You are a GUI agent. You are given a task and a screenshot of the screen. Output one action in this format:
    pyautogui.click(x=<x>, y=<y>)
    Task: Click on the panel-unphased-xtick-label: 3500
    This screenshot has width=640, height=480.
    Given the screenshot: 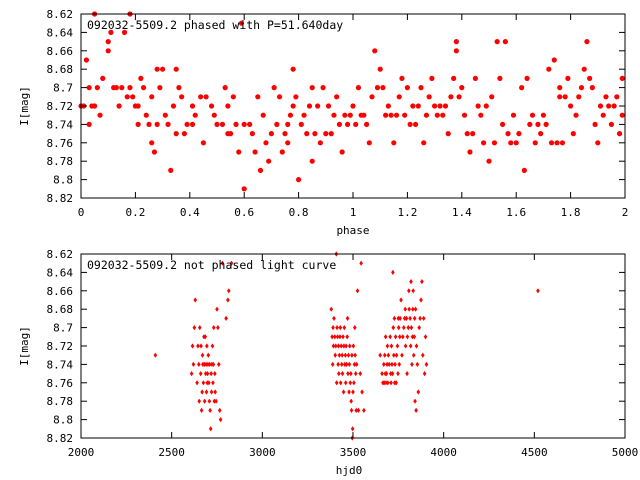 What is the action you would take?
    pyautogui.click(x=353, y=452)
    